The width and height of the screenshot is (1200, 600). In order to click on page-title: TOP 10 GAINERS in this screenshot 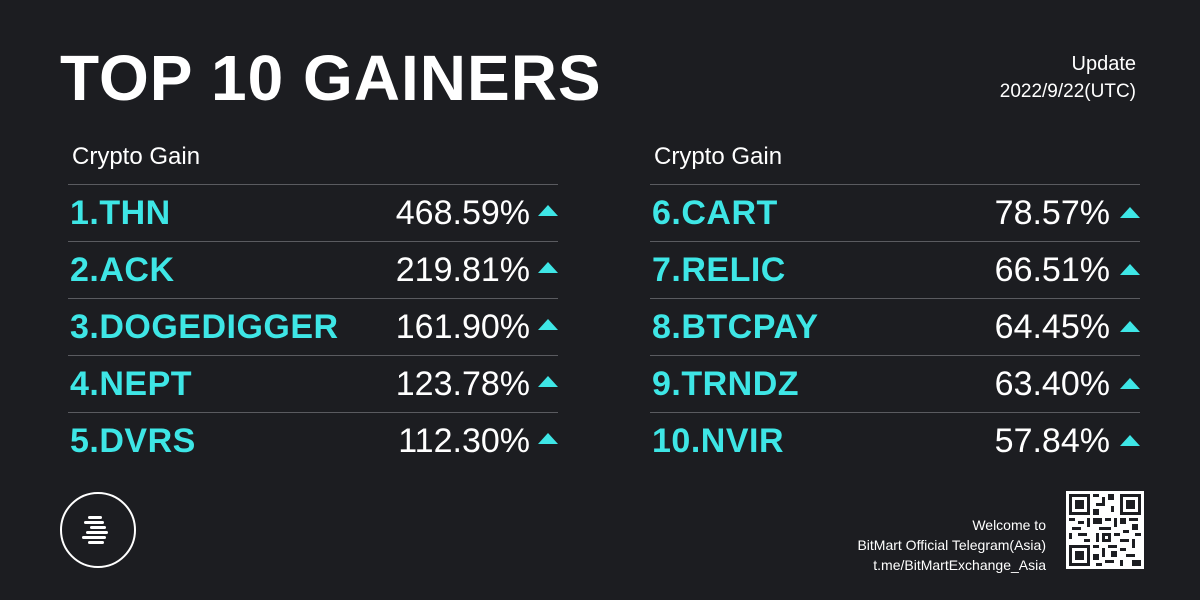, I will do `click(331, 78)`.